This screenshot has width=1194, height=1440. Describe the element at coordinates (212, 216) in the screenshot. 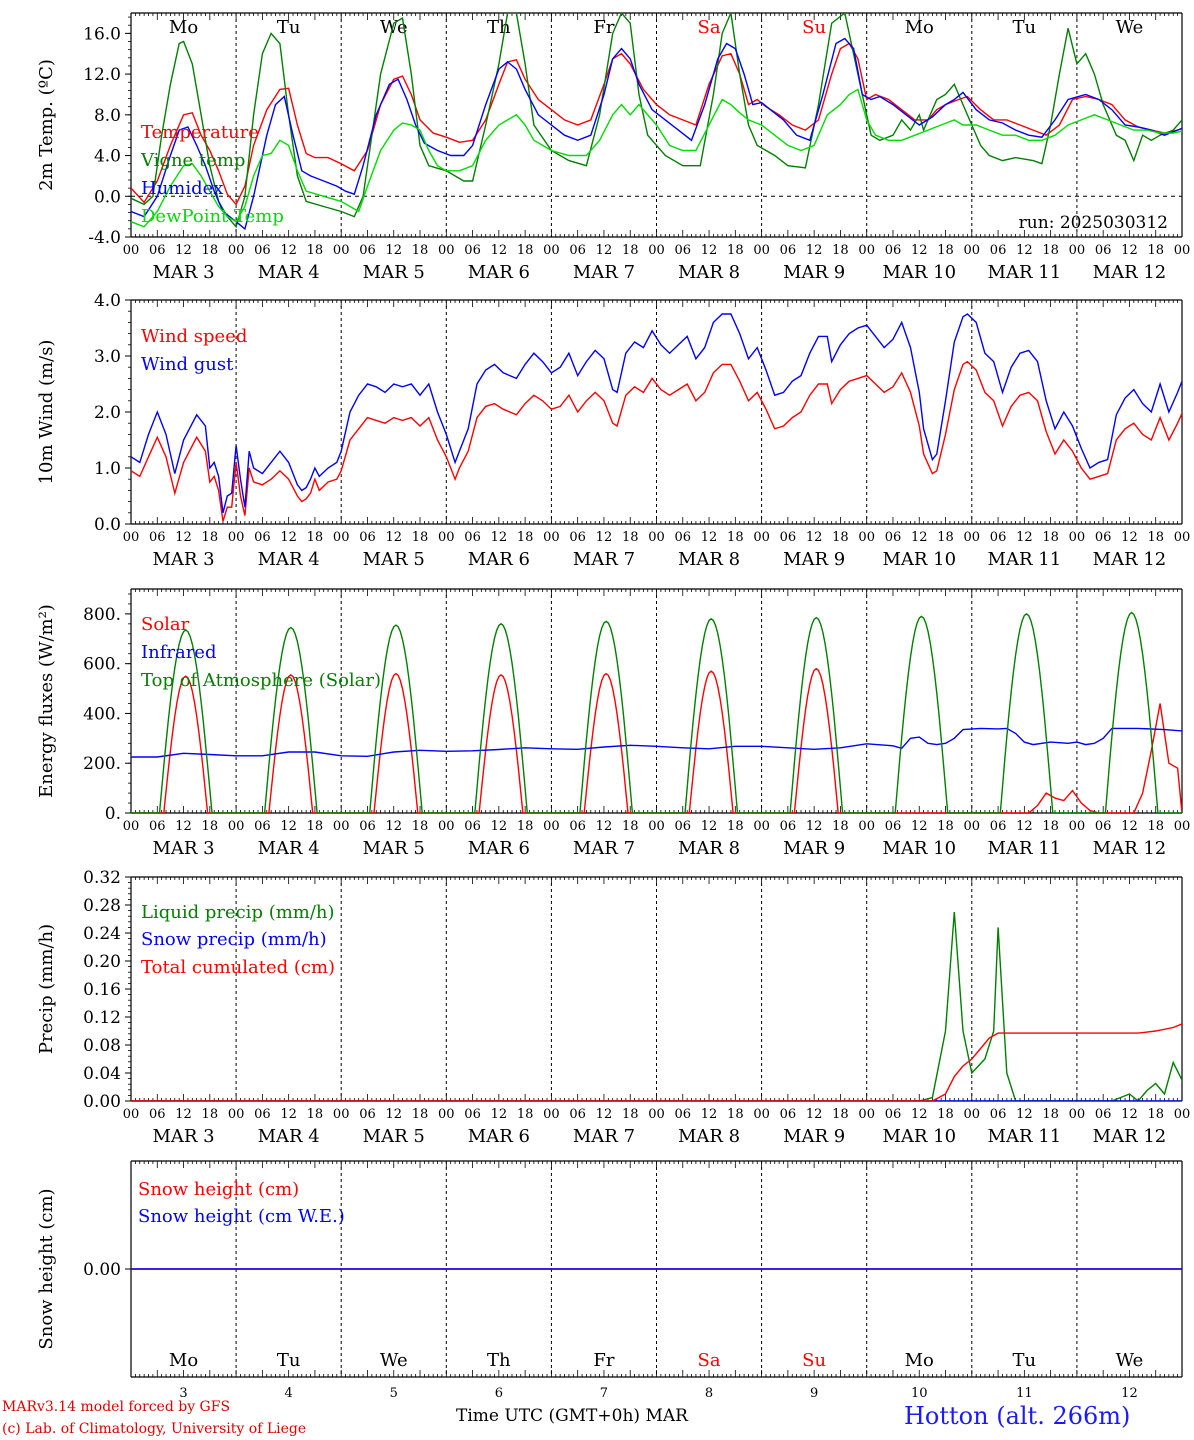

I see `legend-entry: DewPoint Temp` at that location.